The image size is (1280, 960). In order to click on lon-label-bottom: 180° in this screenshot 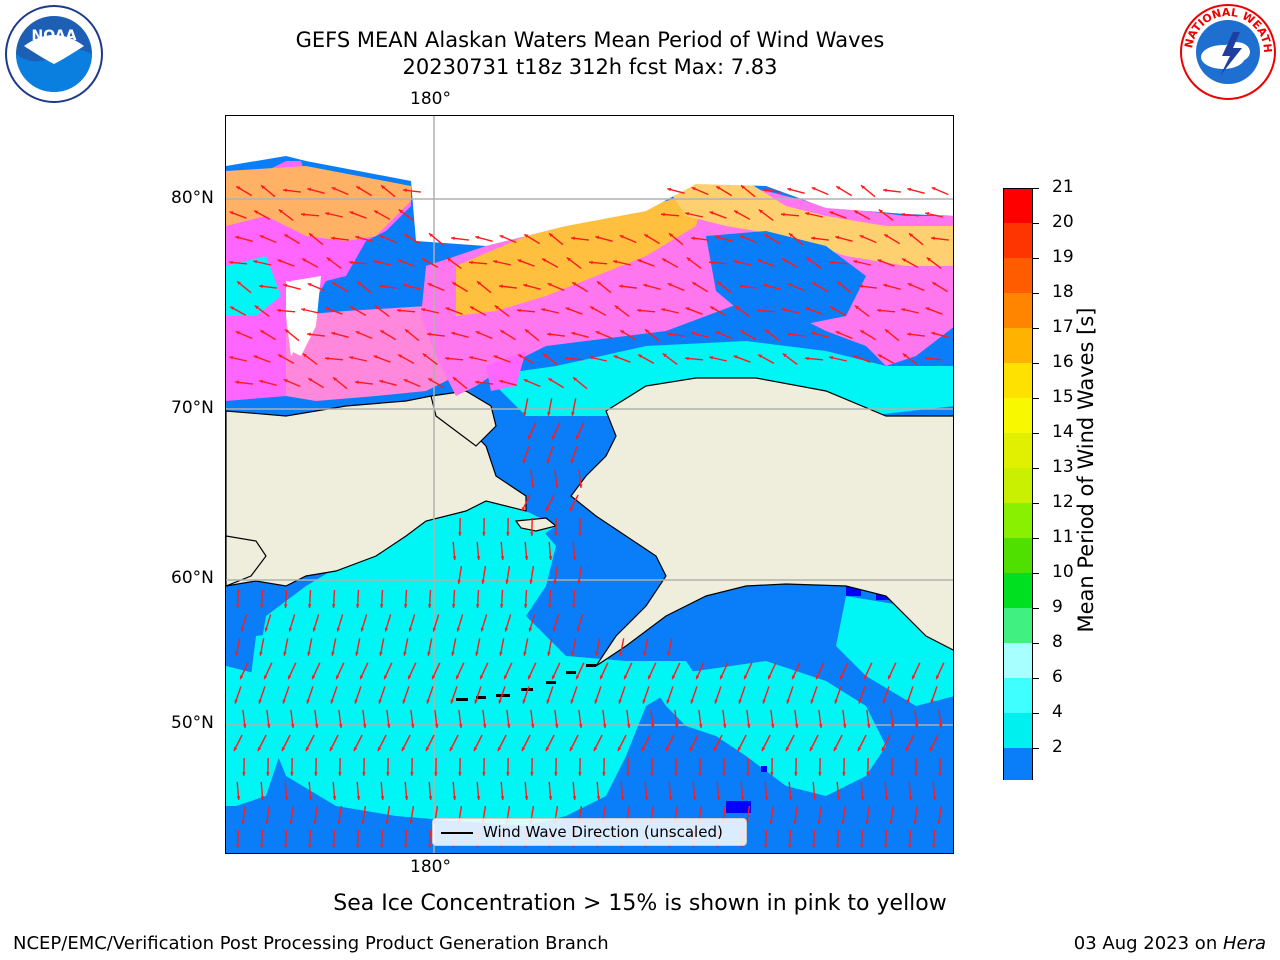, I will do `click(430, 867)`.